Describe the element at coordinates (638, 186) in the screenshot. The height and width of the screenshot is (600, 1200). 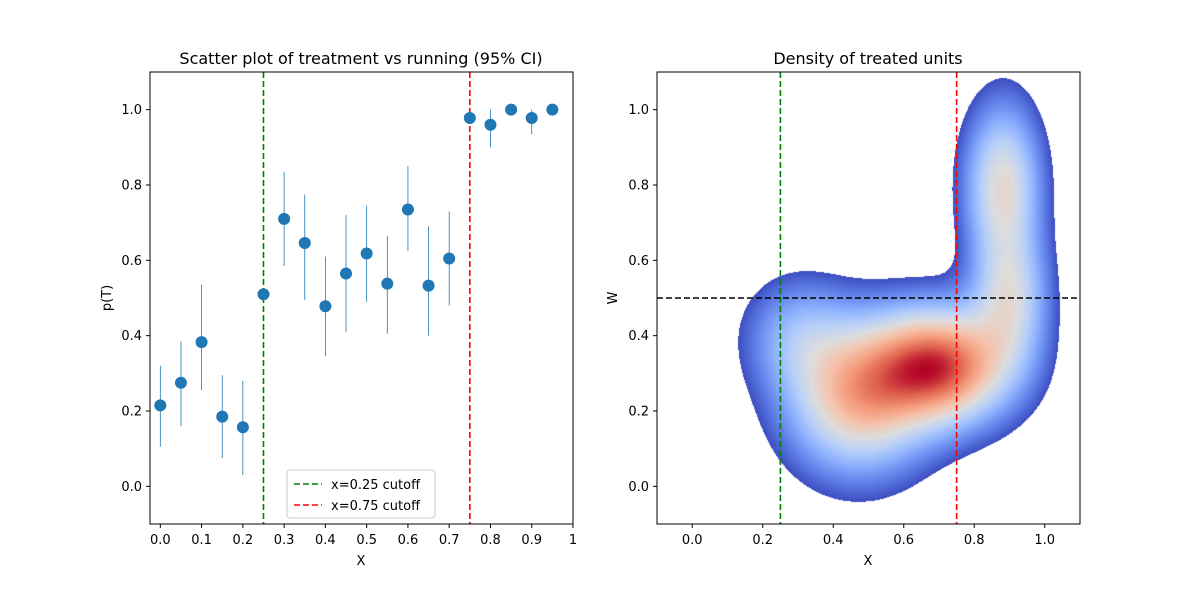
I see `density-ytick-label: 0.8` at that location.